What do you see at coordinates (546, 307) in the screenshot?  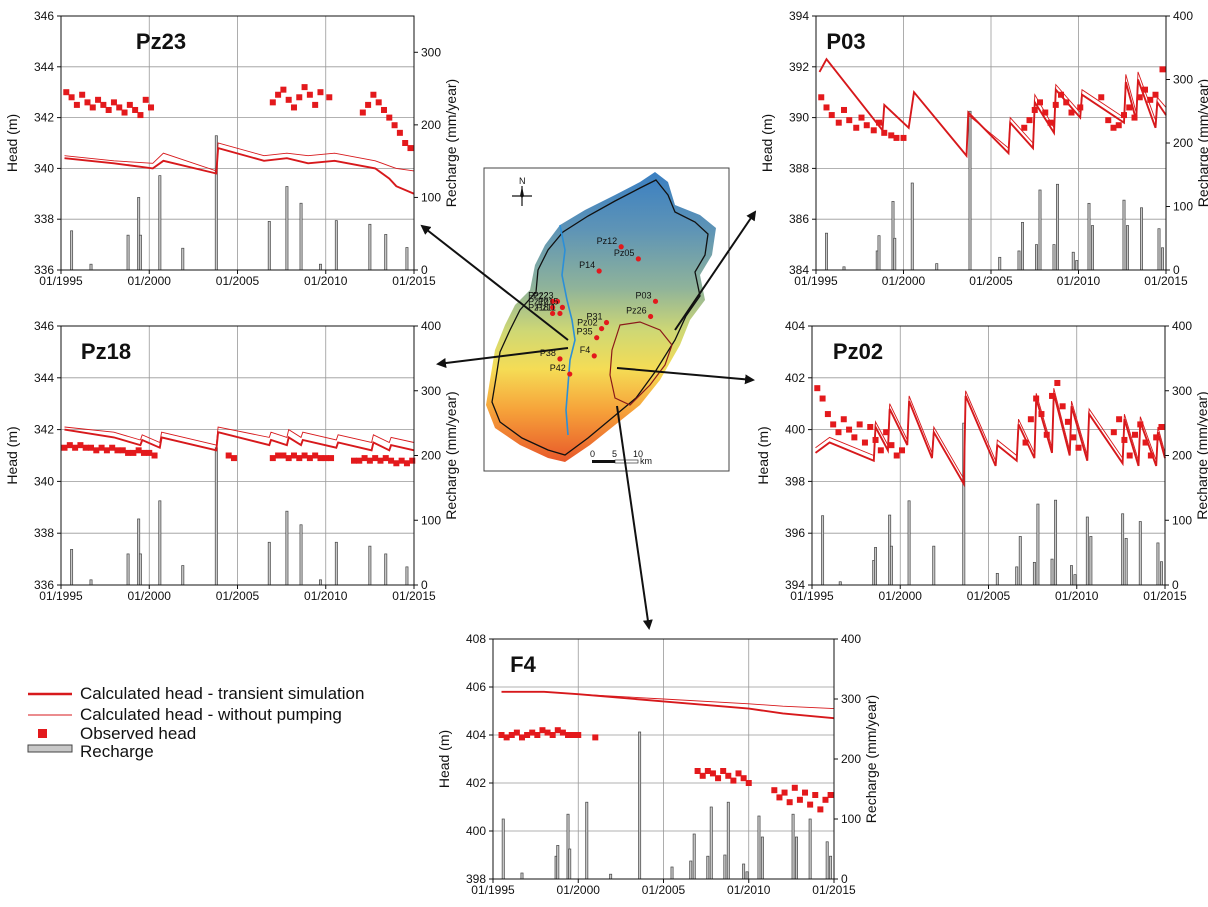 I see `piezometer-label: Pz11` at bounding box center [546, 307].